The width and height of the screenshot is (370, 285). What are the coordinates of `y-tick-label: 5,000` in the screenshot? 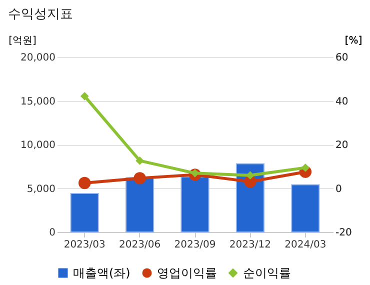 It's located at (41, 189).